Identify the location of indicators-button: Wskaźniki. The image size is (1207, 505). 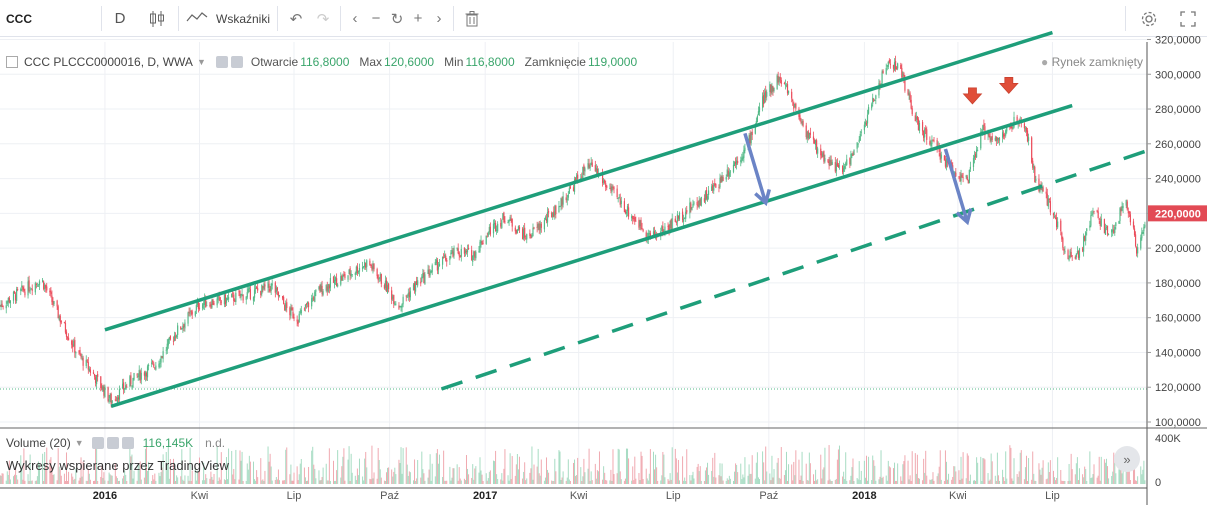
(229, 18).